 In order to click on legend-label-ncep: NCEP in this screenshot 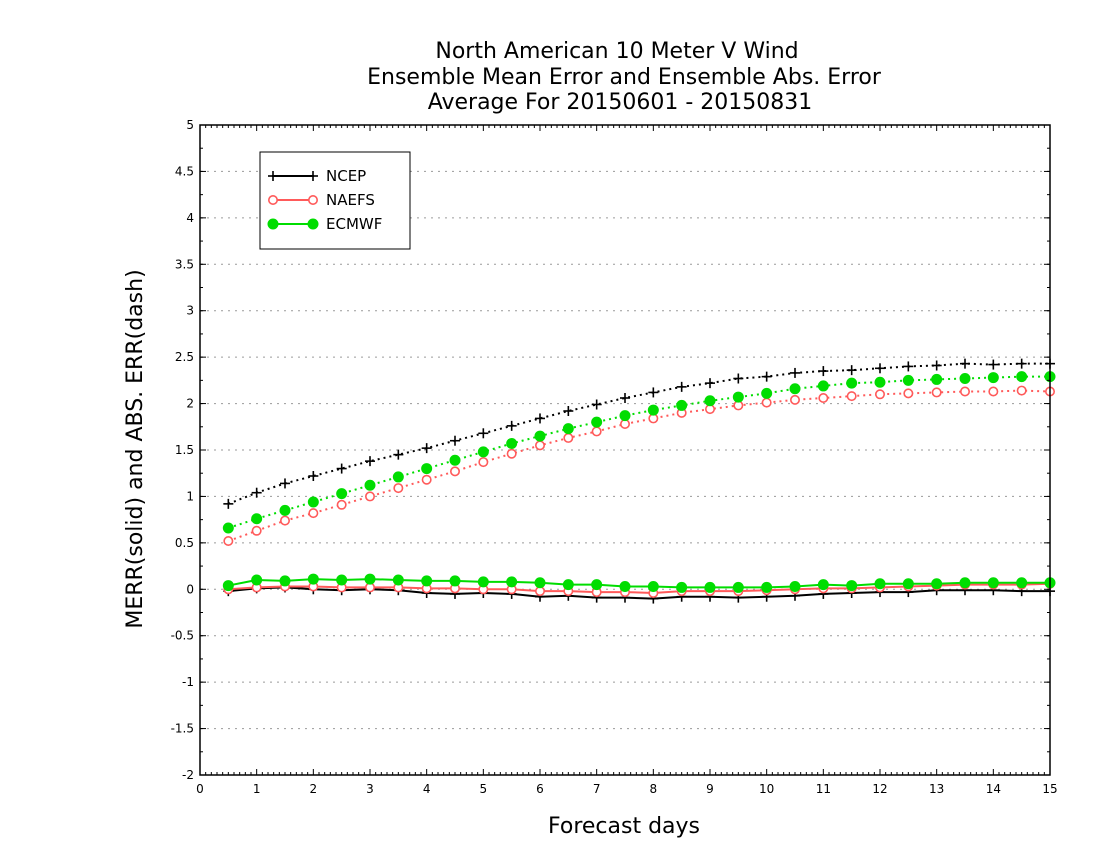, I will do `click(346, 176)`.